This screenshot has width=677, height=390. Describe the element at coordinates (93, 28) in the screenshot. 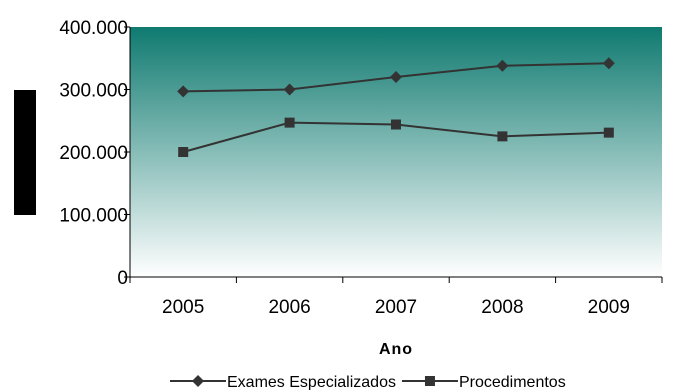

I see `y-tick-label: 400.000` at that location.